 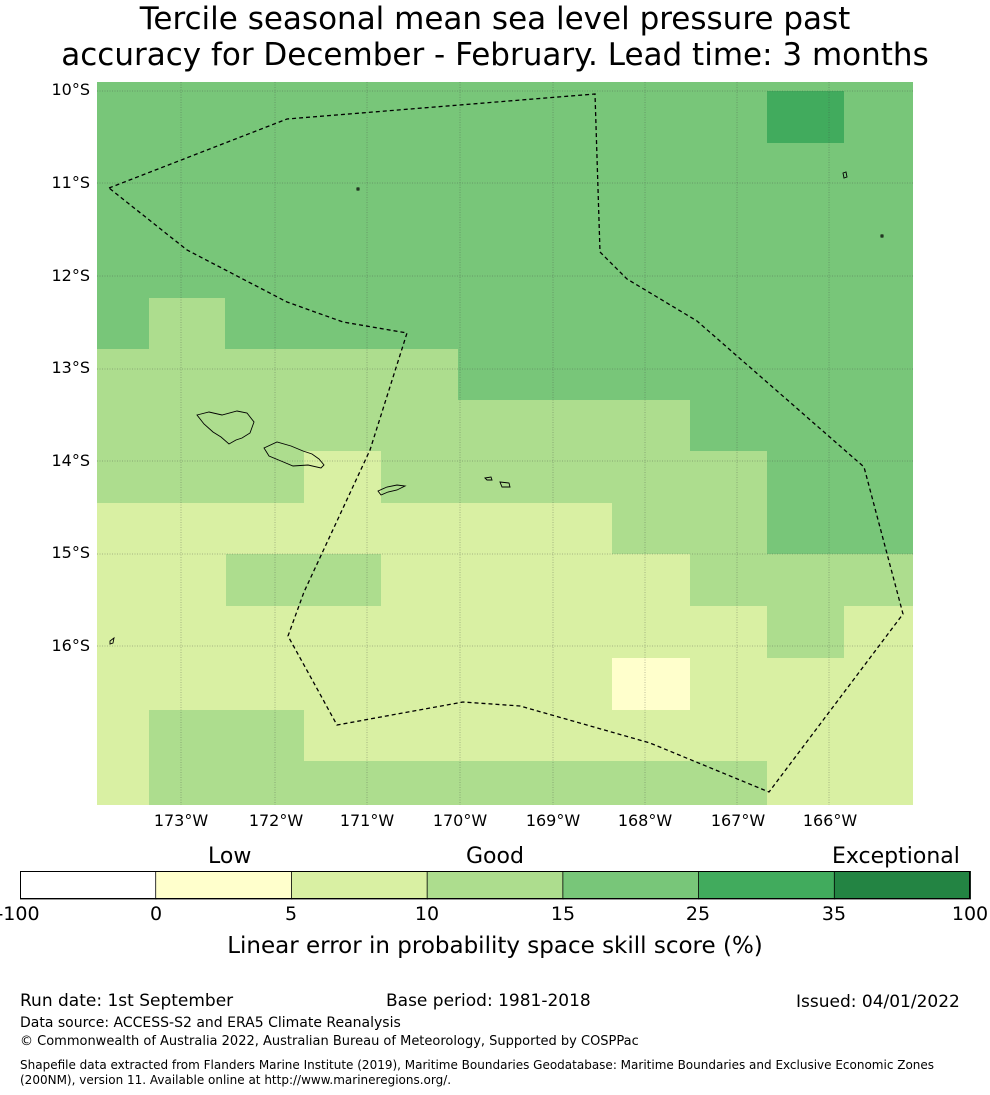 I want to click on lon-label: 166°W, so click(x=830, y=820).